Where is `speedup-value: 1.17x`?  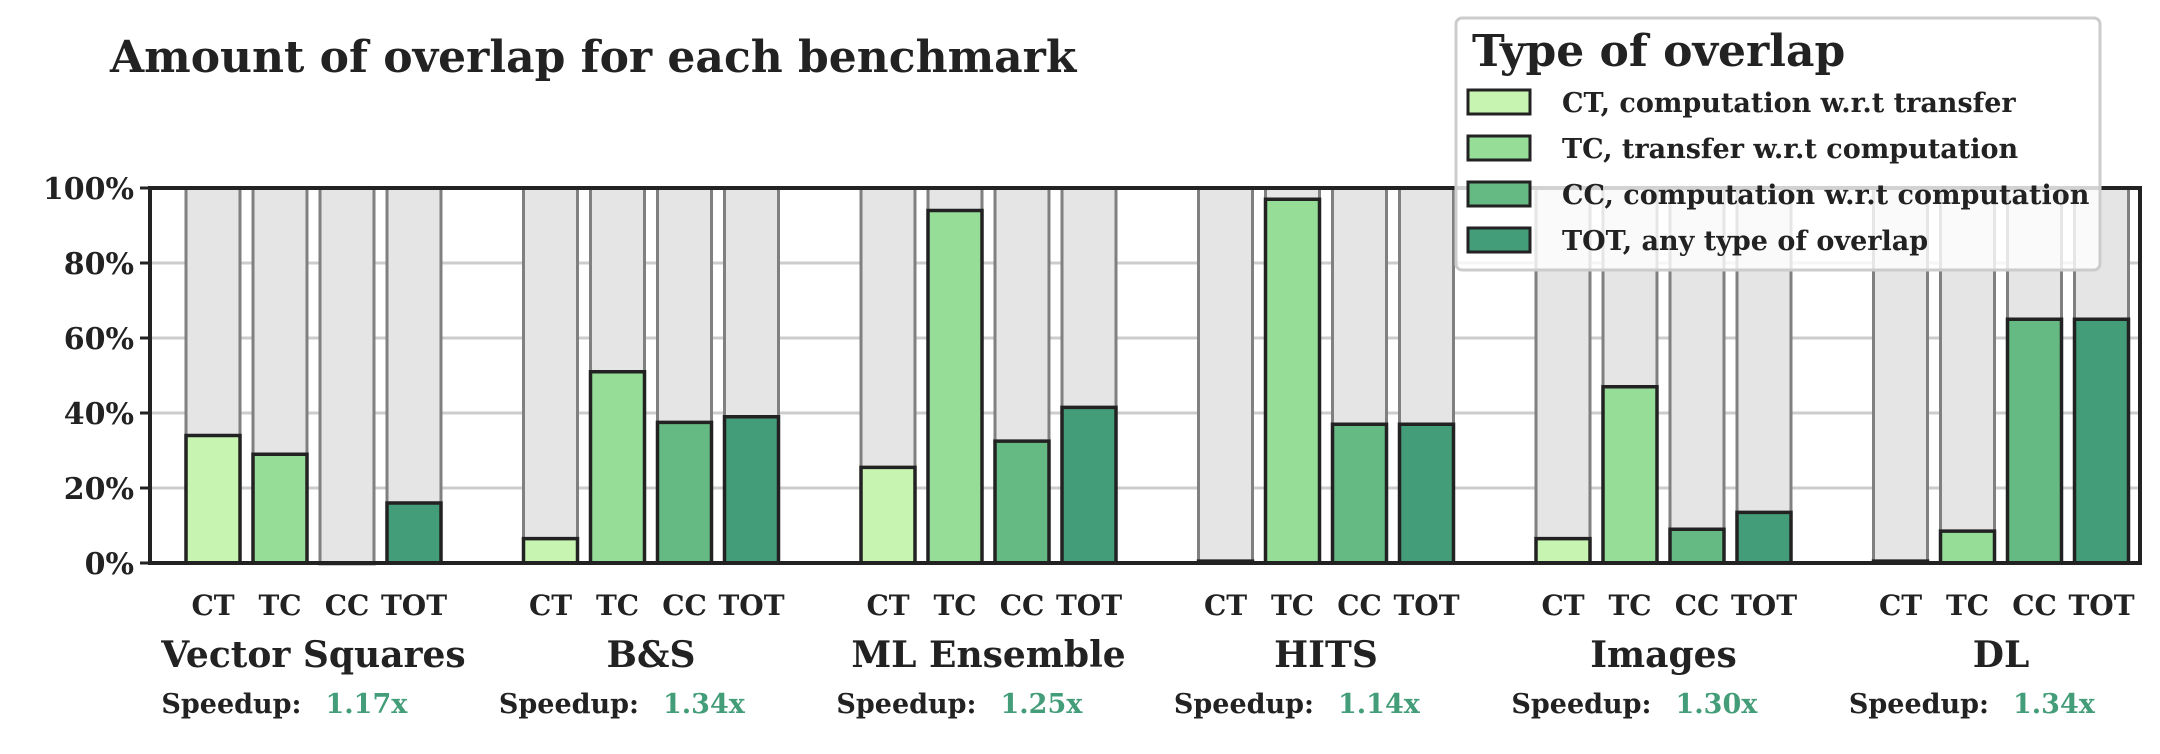 speedup-value: 1.17x is located at coordinates (367, 704).